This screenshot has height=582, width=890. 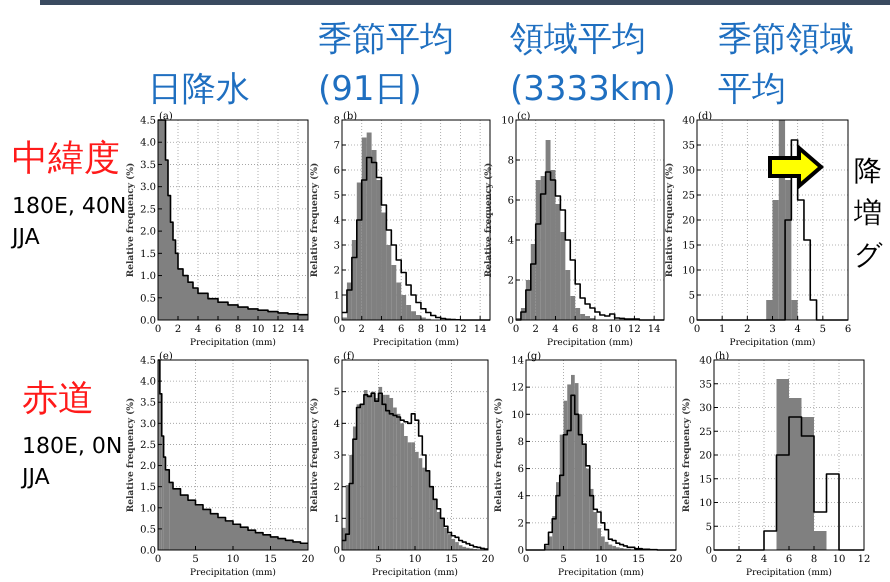 I want to click on annotation: (e), so click(x=166, y=356).